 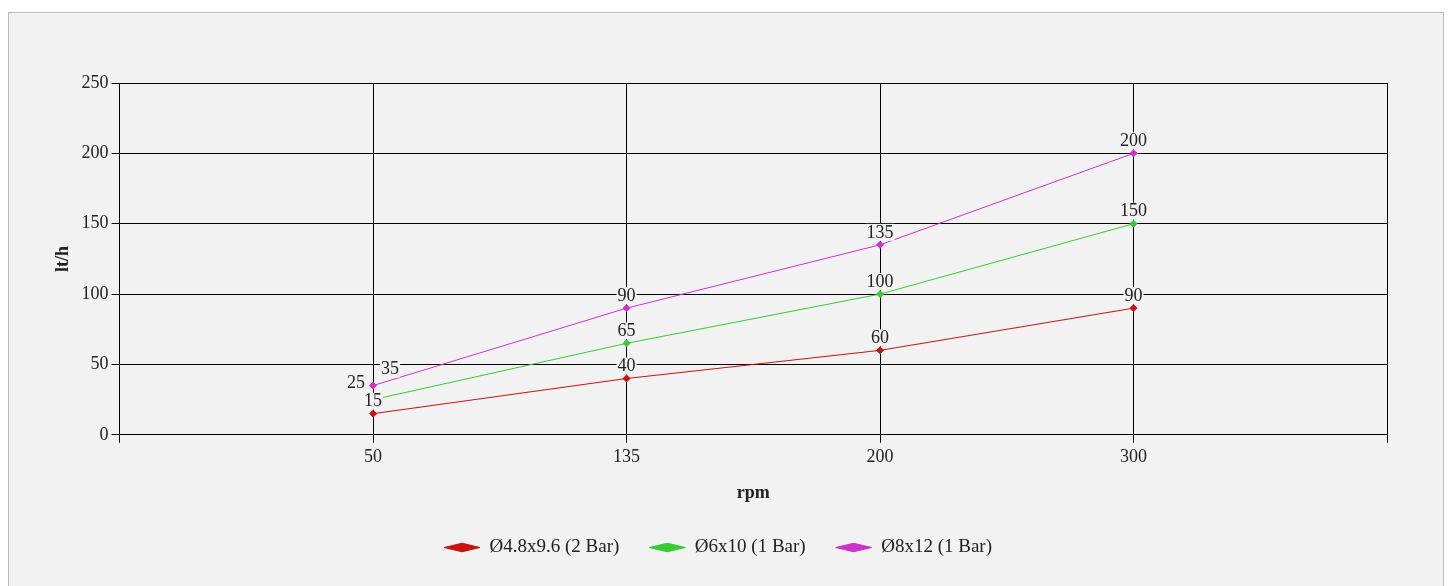 What do you see at coordinates (95, 152) in the screenshot?
I see `y-tick-label: 200` at bounding box center [95, 152].